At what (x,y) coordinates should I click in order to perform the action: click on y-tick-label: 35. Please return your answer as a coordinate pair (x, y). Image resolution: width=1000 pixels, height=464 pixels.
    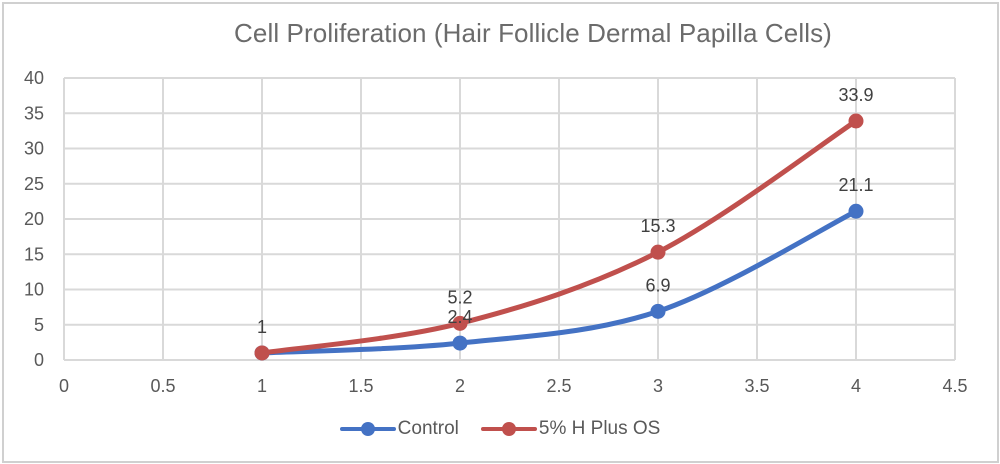
    Looking at the image, I should click on (34, 113).